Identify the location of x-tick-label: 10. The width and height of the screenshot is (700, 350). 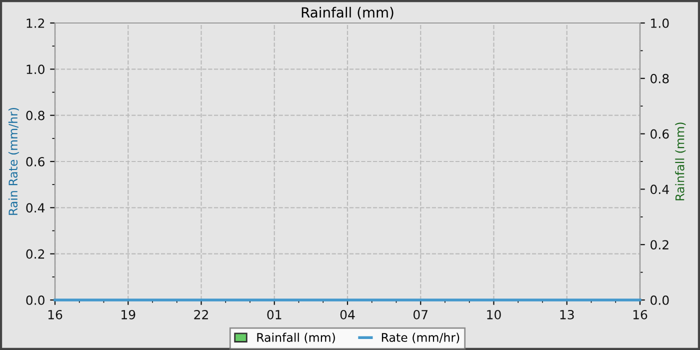
(494, 315).